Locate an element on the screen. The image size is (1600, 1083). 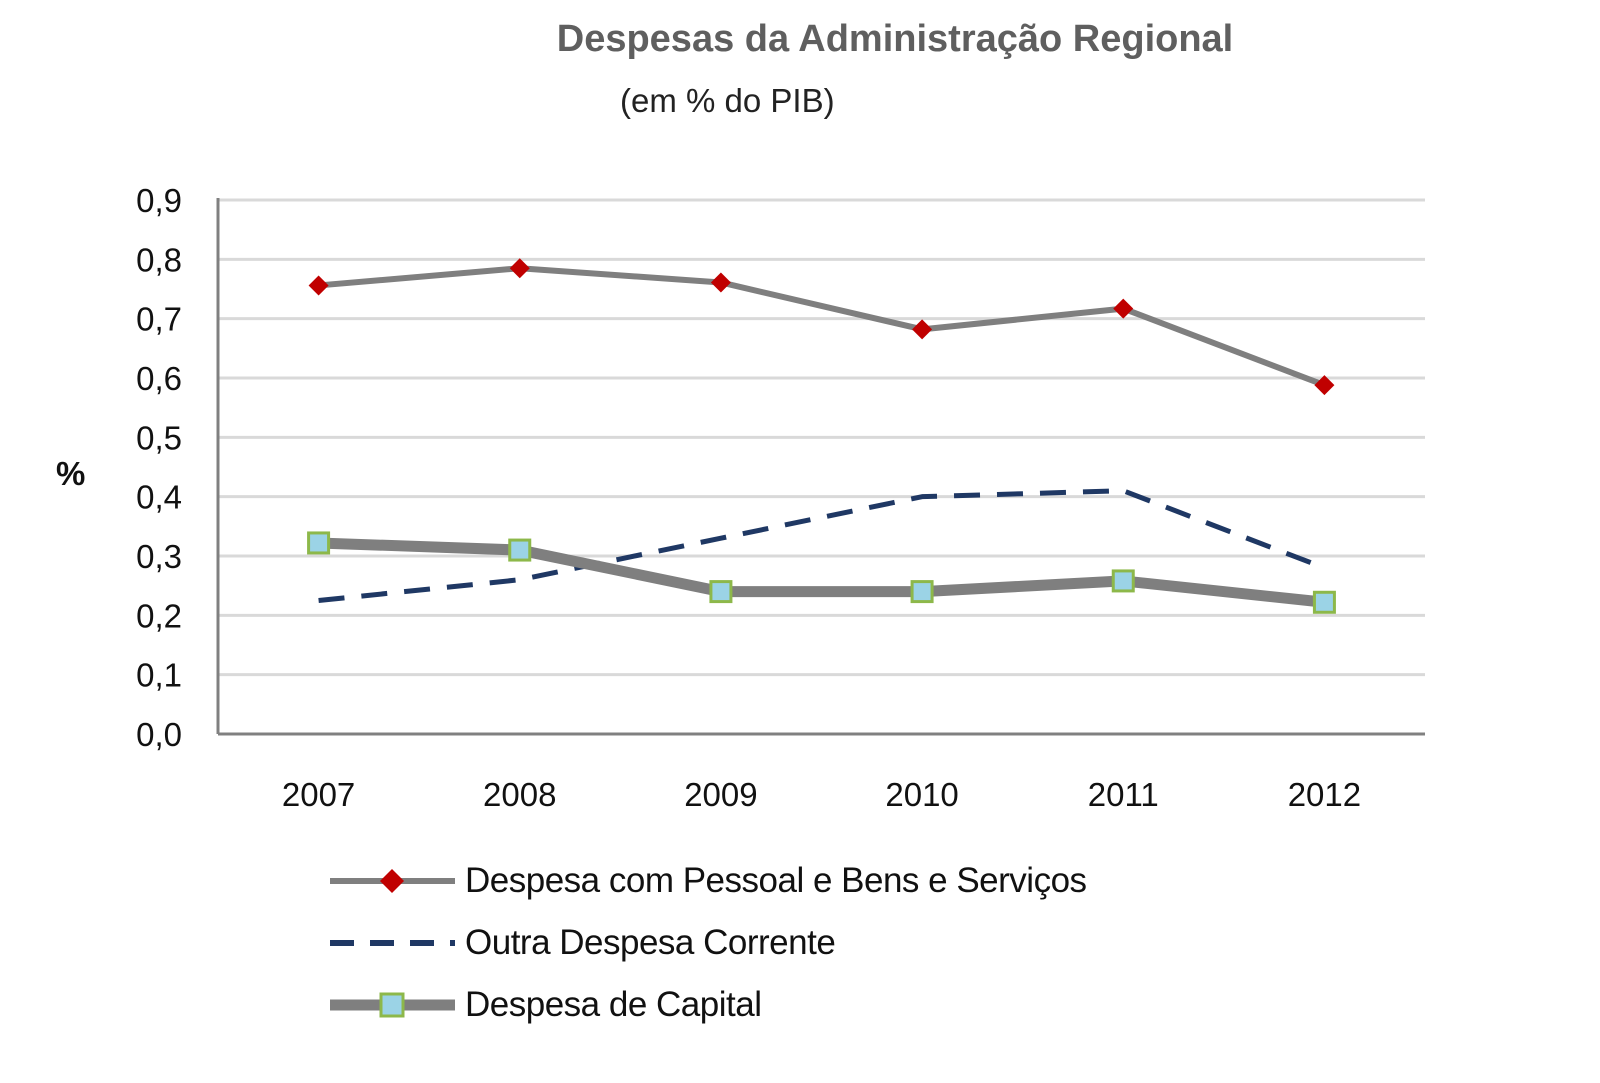
x-tick-label: 2009 is located at coordinates (720, 794).